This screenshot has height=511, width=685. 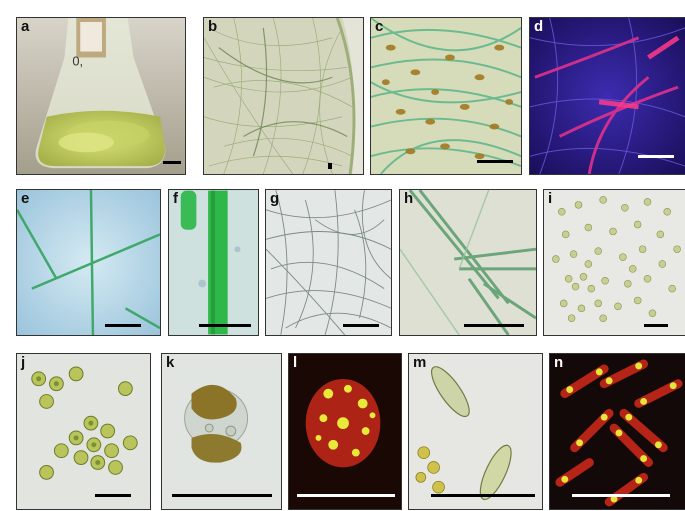 What do you see at coordinates (225, 325) in the screenshot?
I see `scale-bar-f` at bounding box center [225, 325].